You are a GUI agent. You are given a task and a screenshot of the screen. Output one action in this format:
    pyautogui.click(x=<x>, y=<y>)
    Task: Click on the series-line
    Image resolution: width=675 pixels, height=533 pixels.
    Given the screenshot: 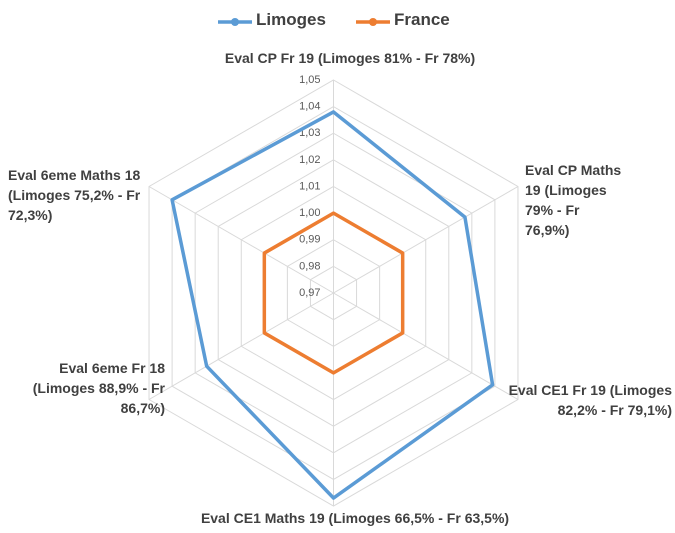 What is the action you would take?
    pyautogui.click(x=333, y=293)
    